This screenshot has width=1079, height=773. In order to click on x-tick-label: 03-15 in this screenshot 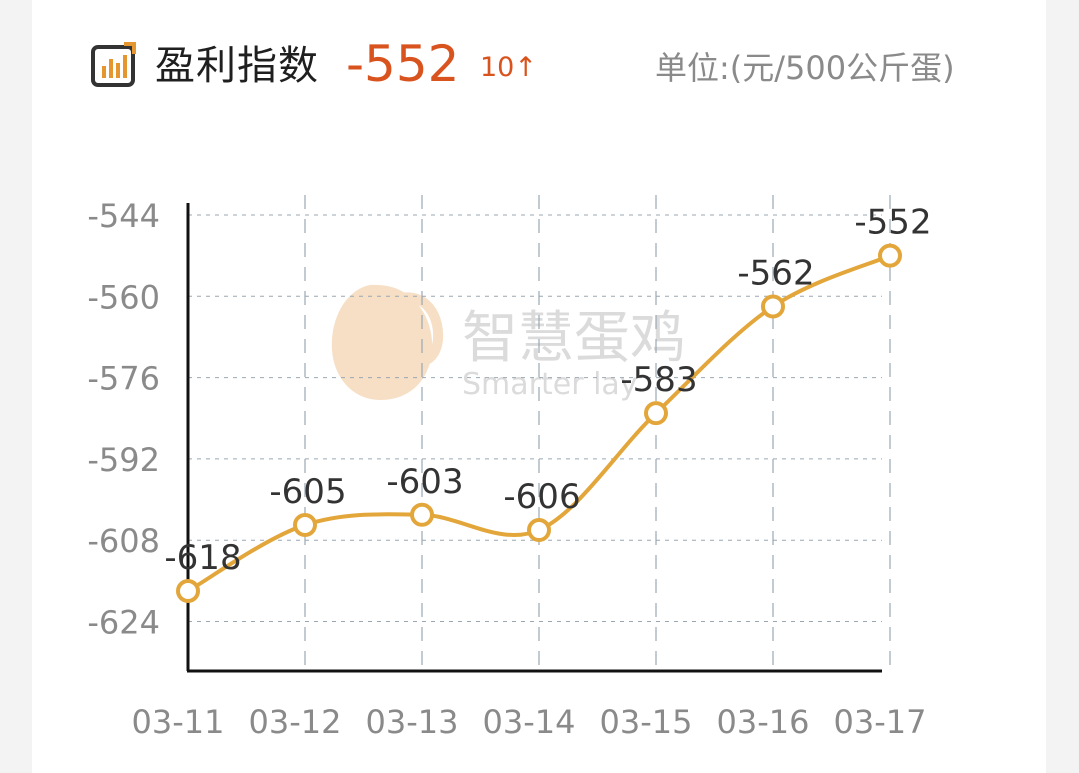, I will do `click(646, 722)`.